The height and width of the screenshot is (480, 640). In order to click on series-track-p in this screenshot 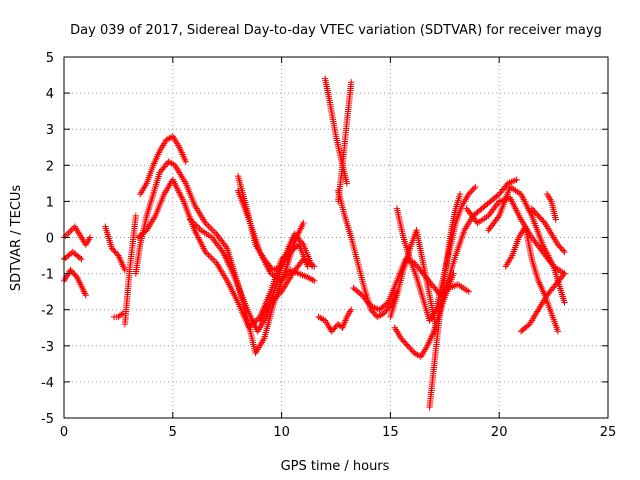, I will do `click(344, 142)`.